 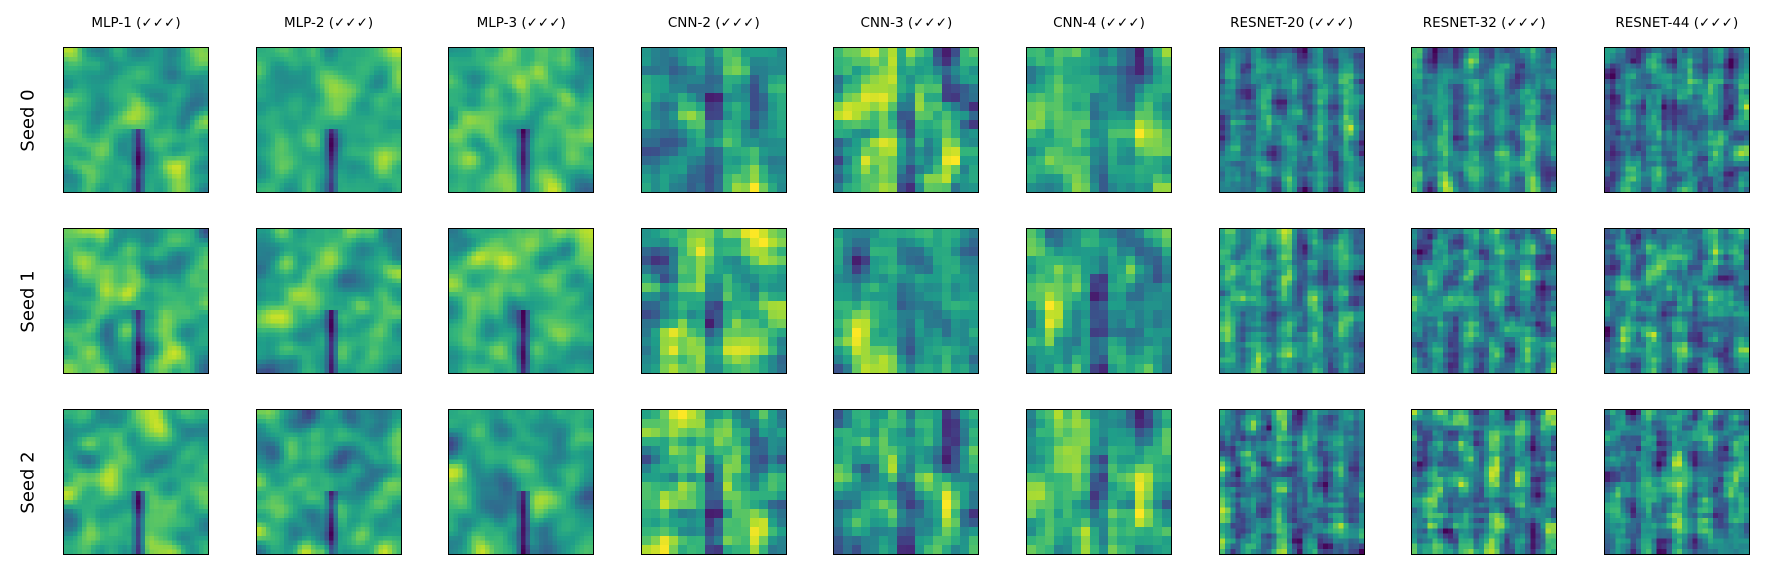 I want to click on column-title: MLP-3 (✓✓✓), so click(x=521, y=23).